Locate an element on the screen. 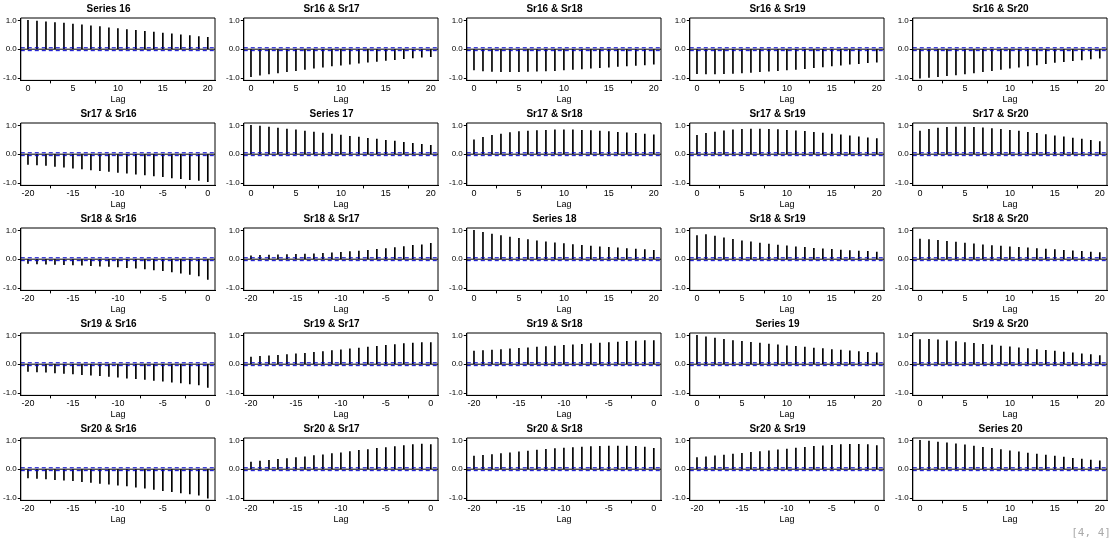 The image size is (1117, 538). chart-title: Sr17 & Sr18 is located at coordinates (555, 113).